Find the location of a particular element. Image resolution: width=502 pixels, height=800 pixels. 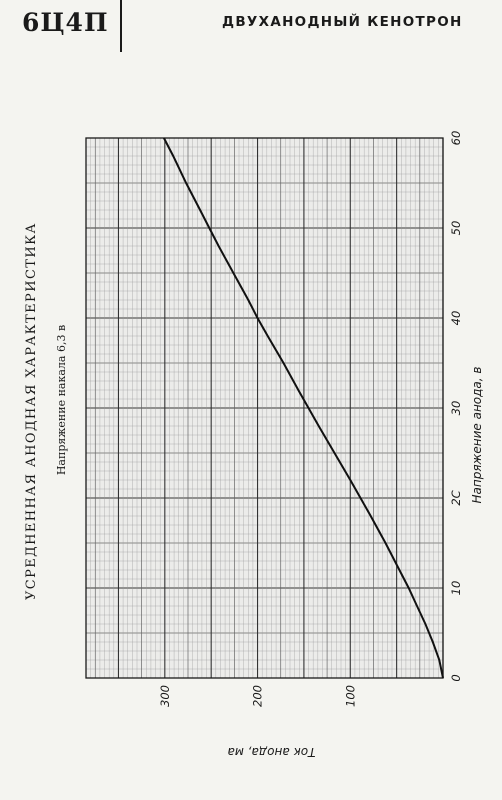

x-tick-label: 0 is located at coordinates (456, 677).